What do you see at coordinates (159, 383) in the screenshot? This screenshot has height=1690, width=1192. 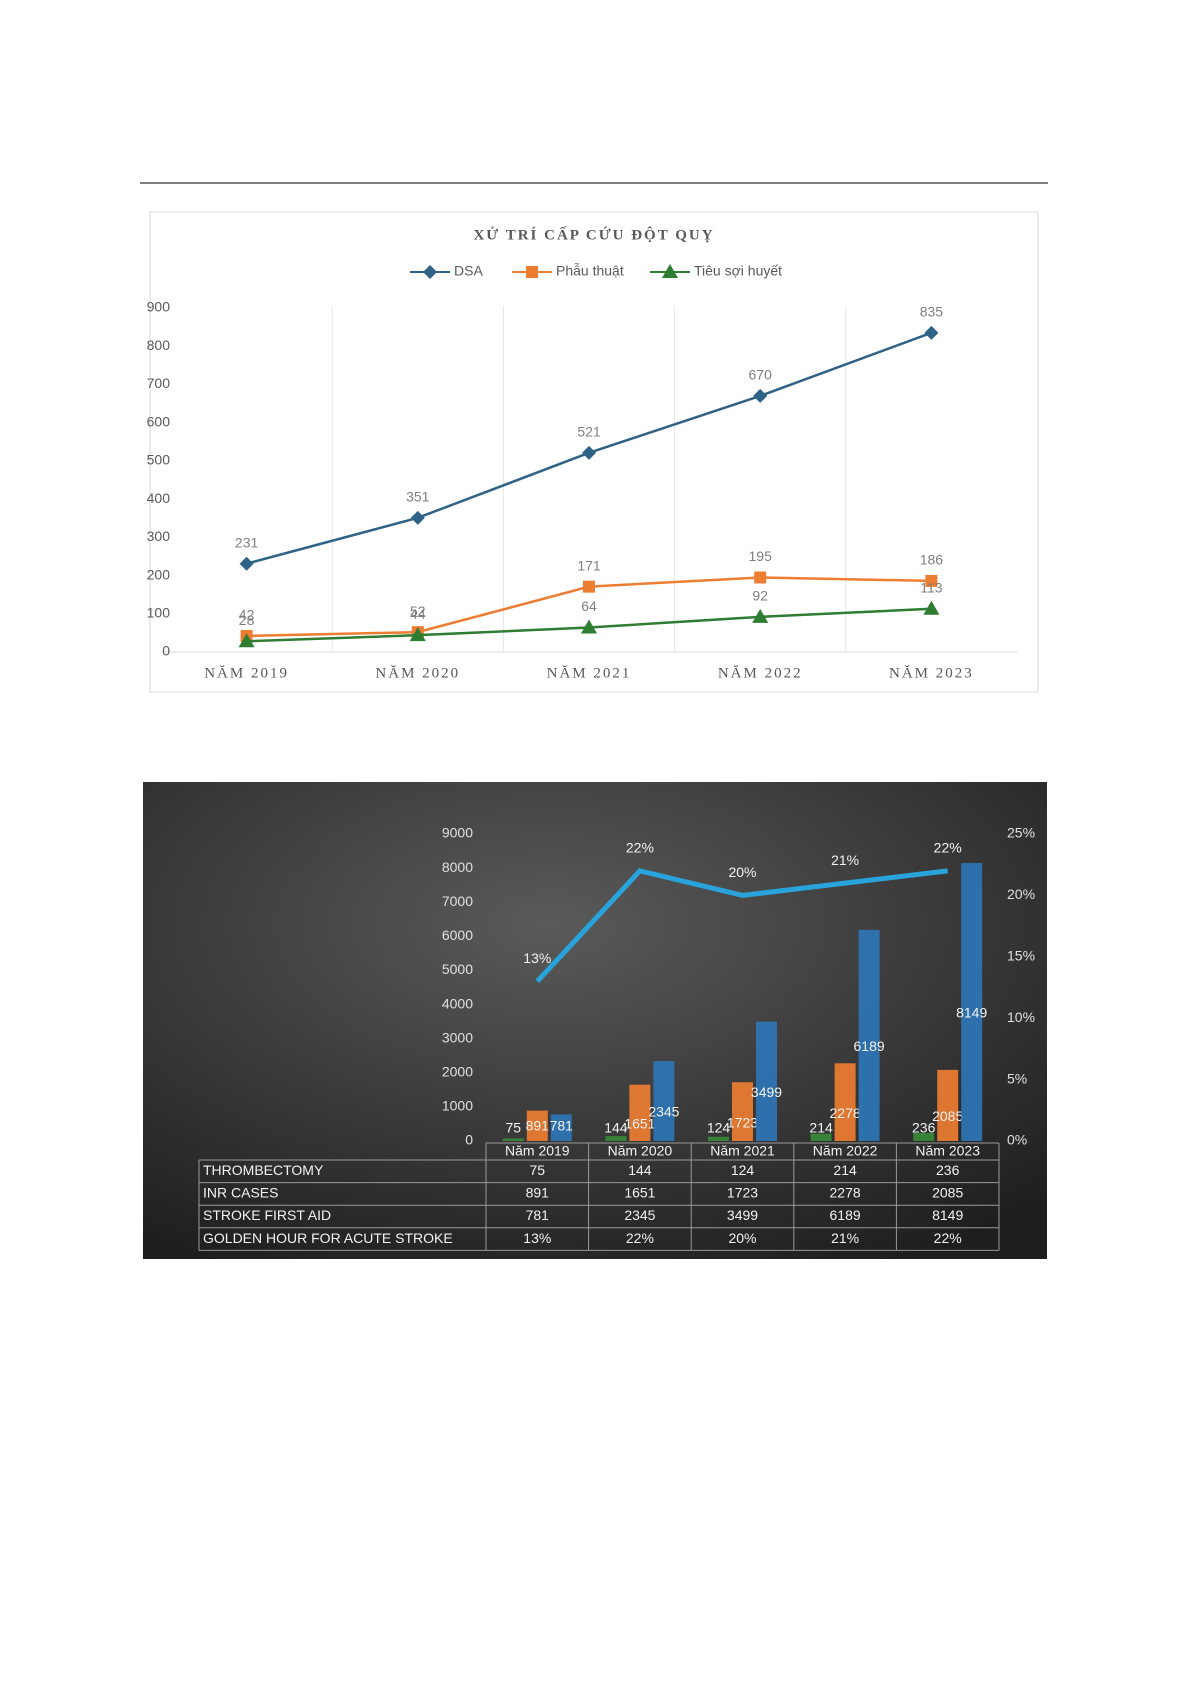 I see `y-tick-label: 700` at bounding box center [159, 383].